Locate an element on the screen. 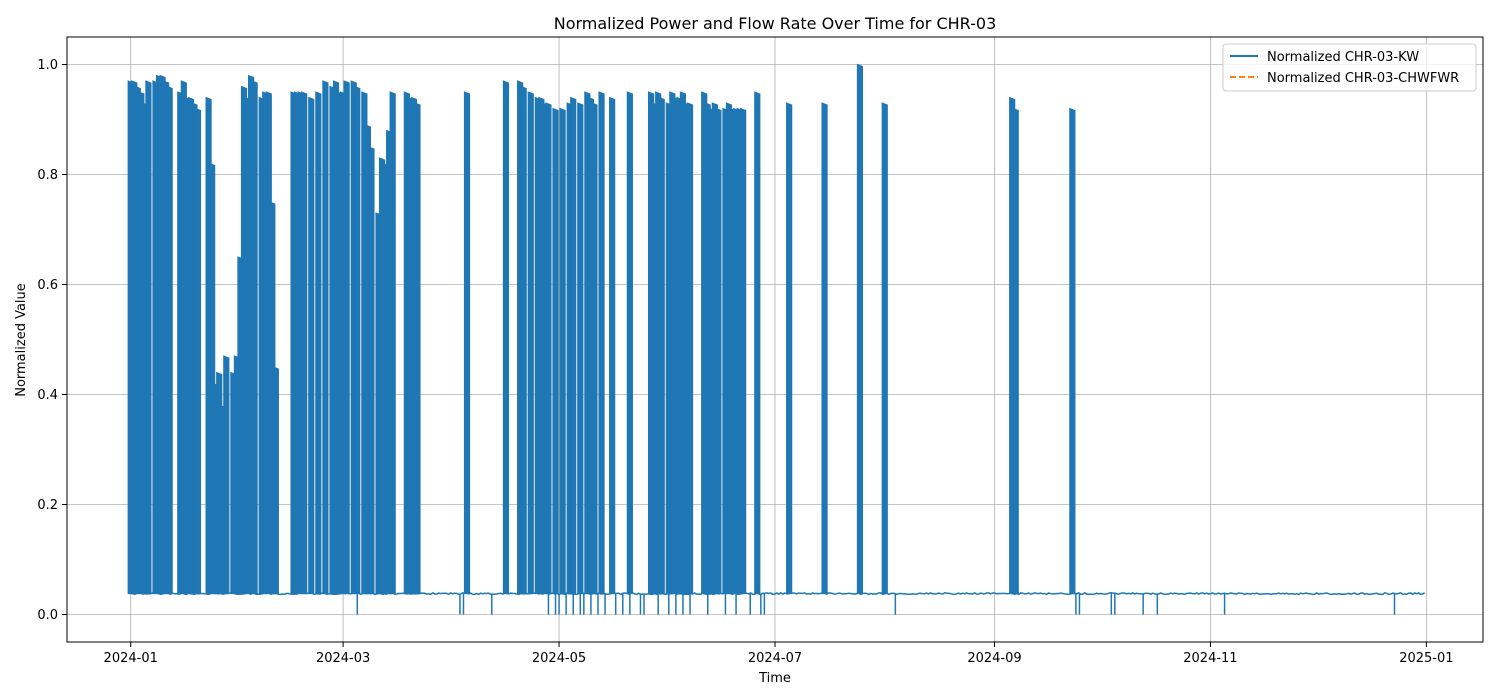  legend-box is located at coordinates (1349, 67).